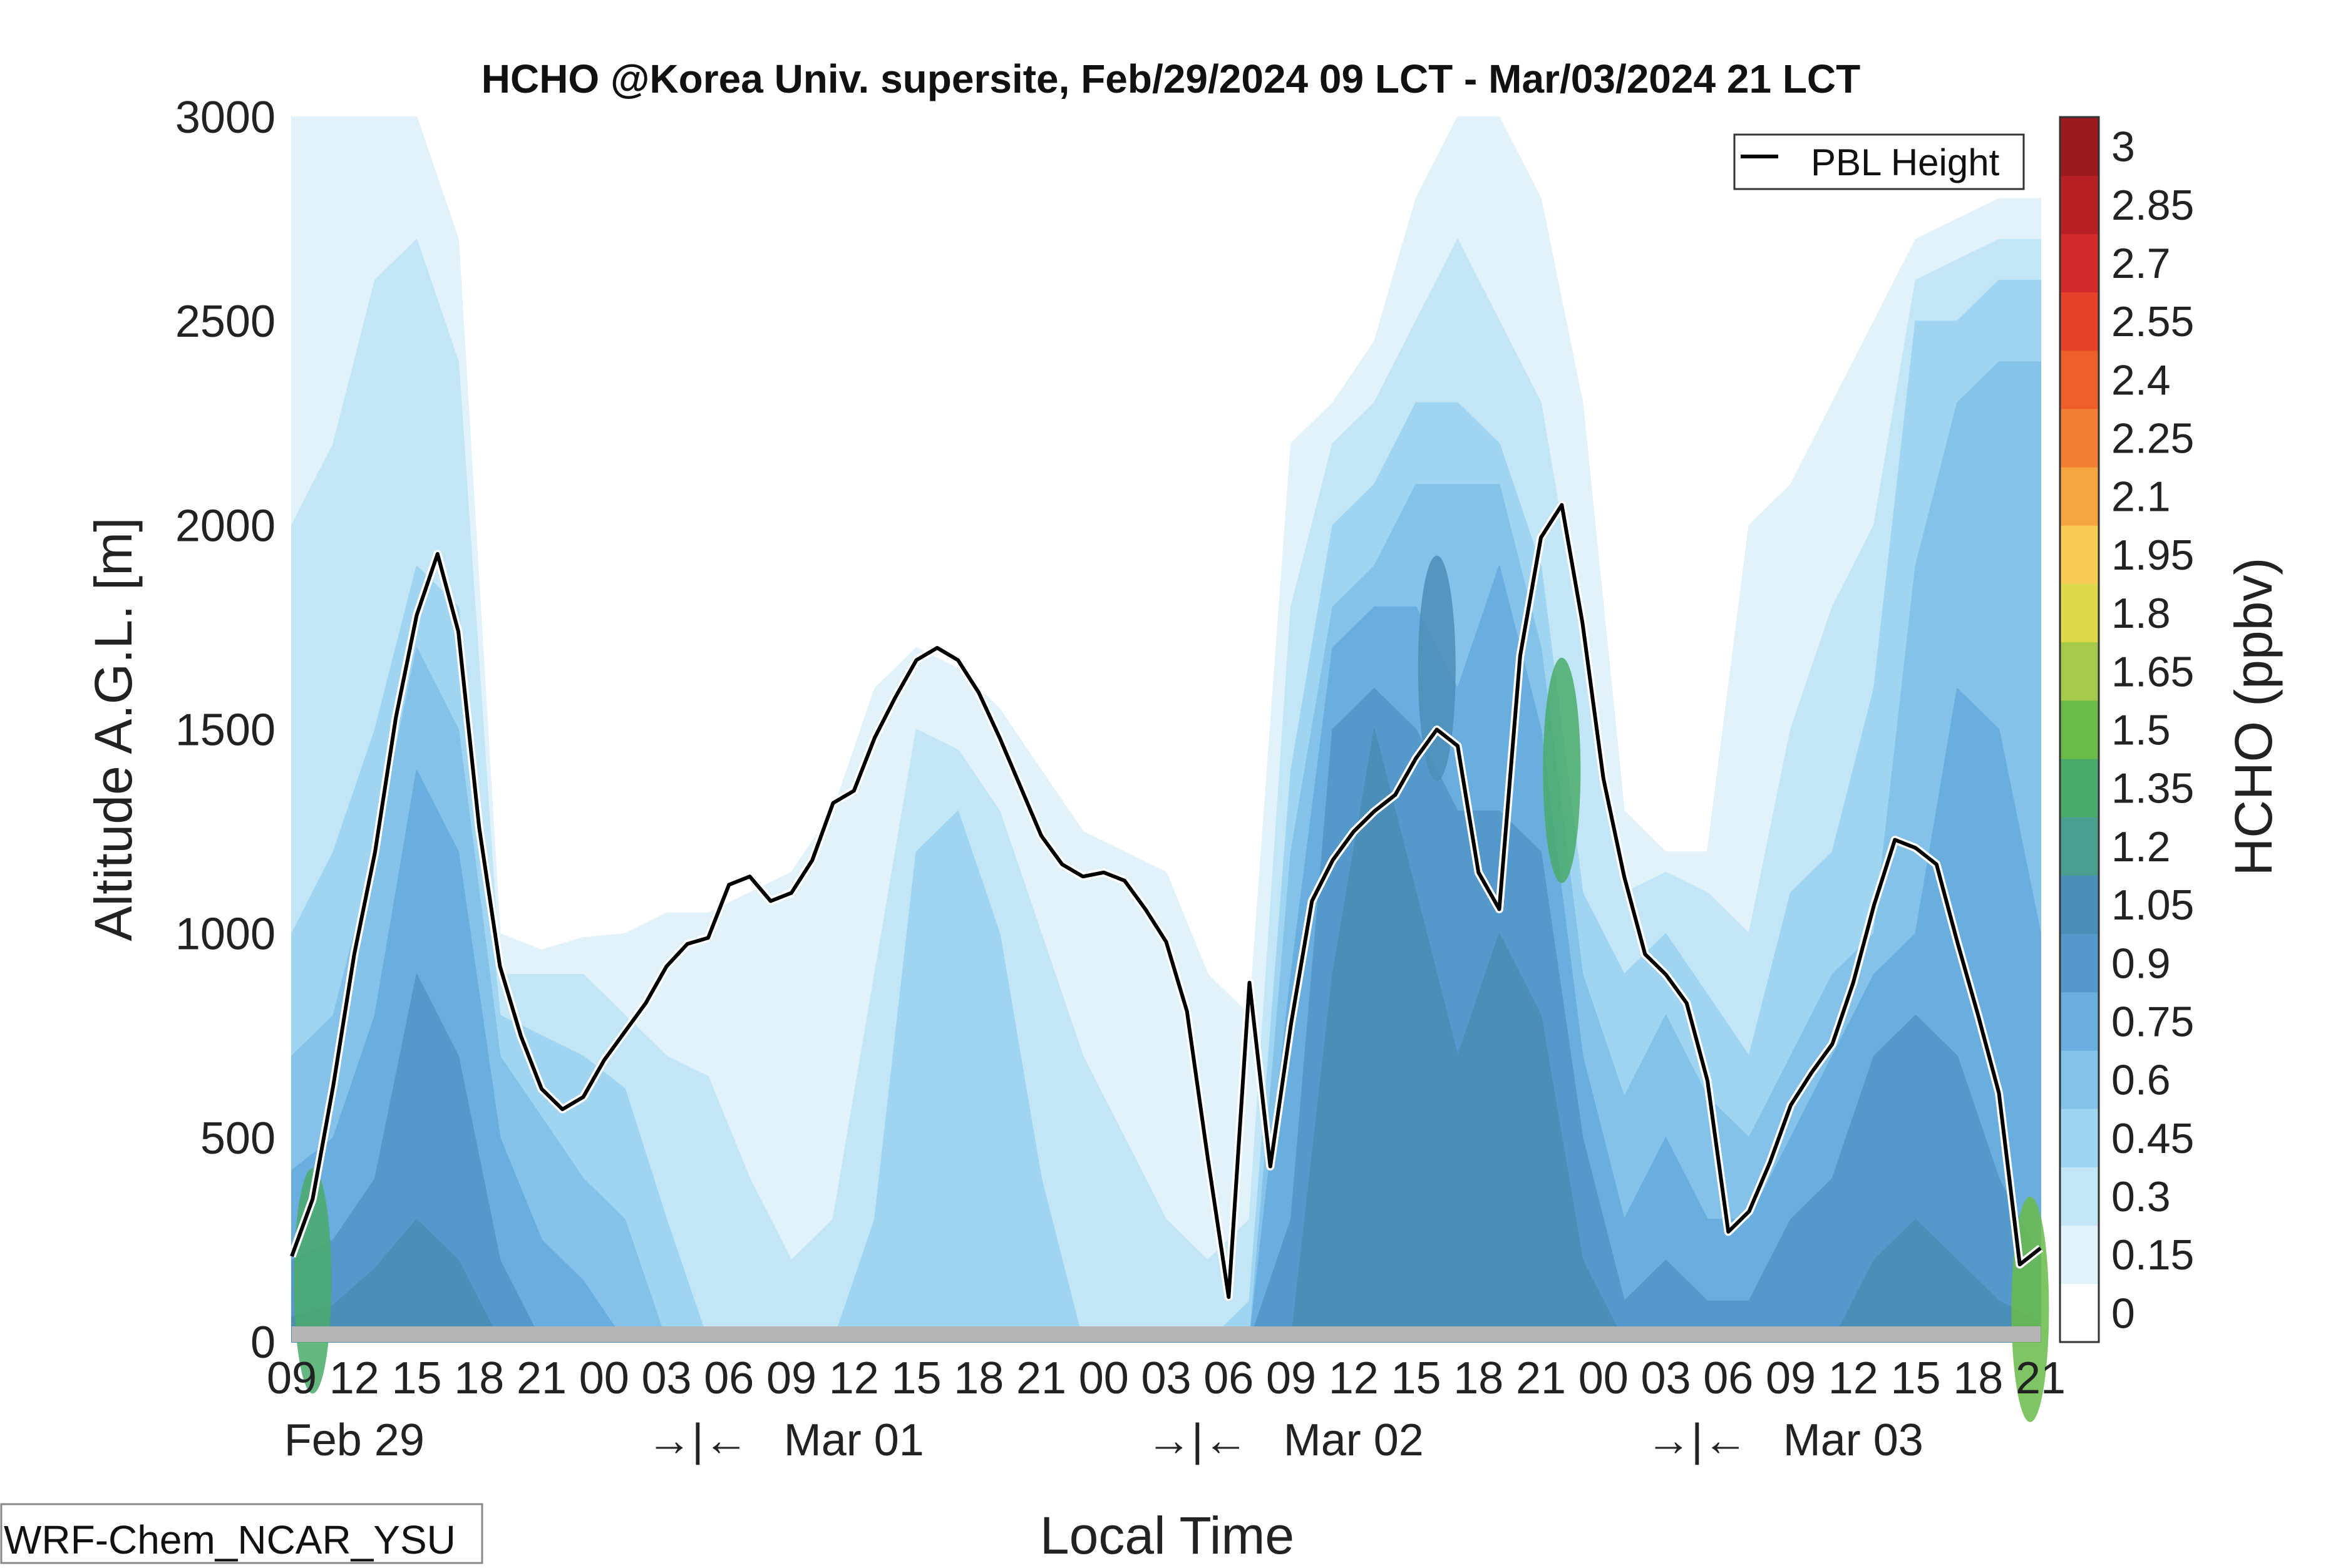 Image resolution: width=2348 pixels, height=1568 pixels. Describe the element at coordinates (225, 526) in the screenshot. I see `y-tick-label: 2000` at that location.